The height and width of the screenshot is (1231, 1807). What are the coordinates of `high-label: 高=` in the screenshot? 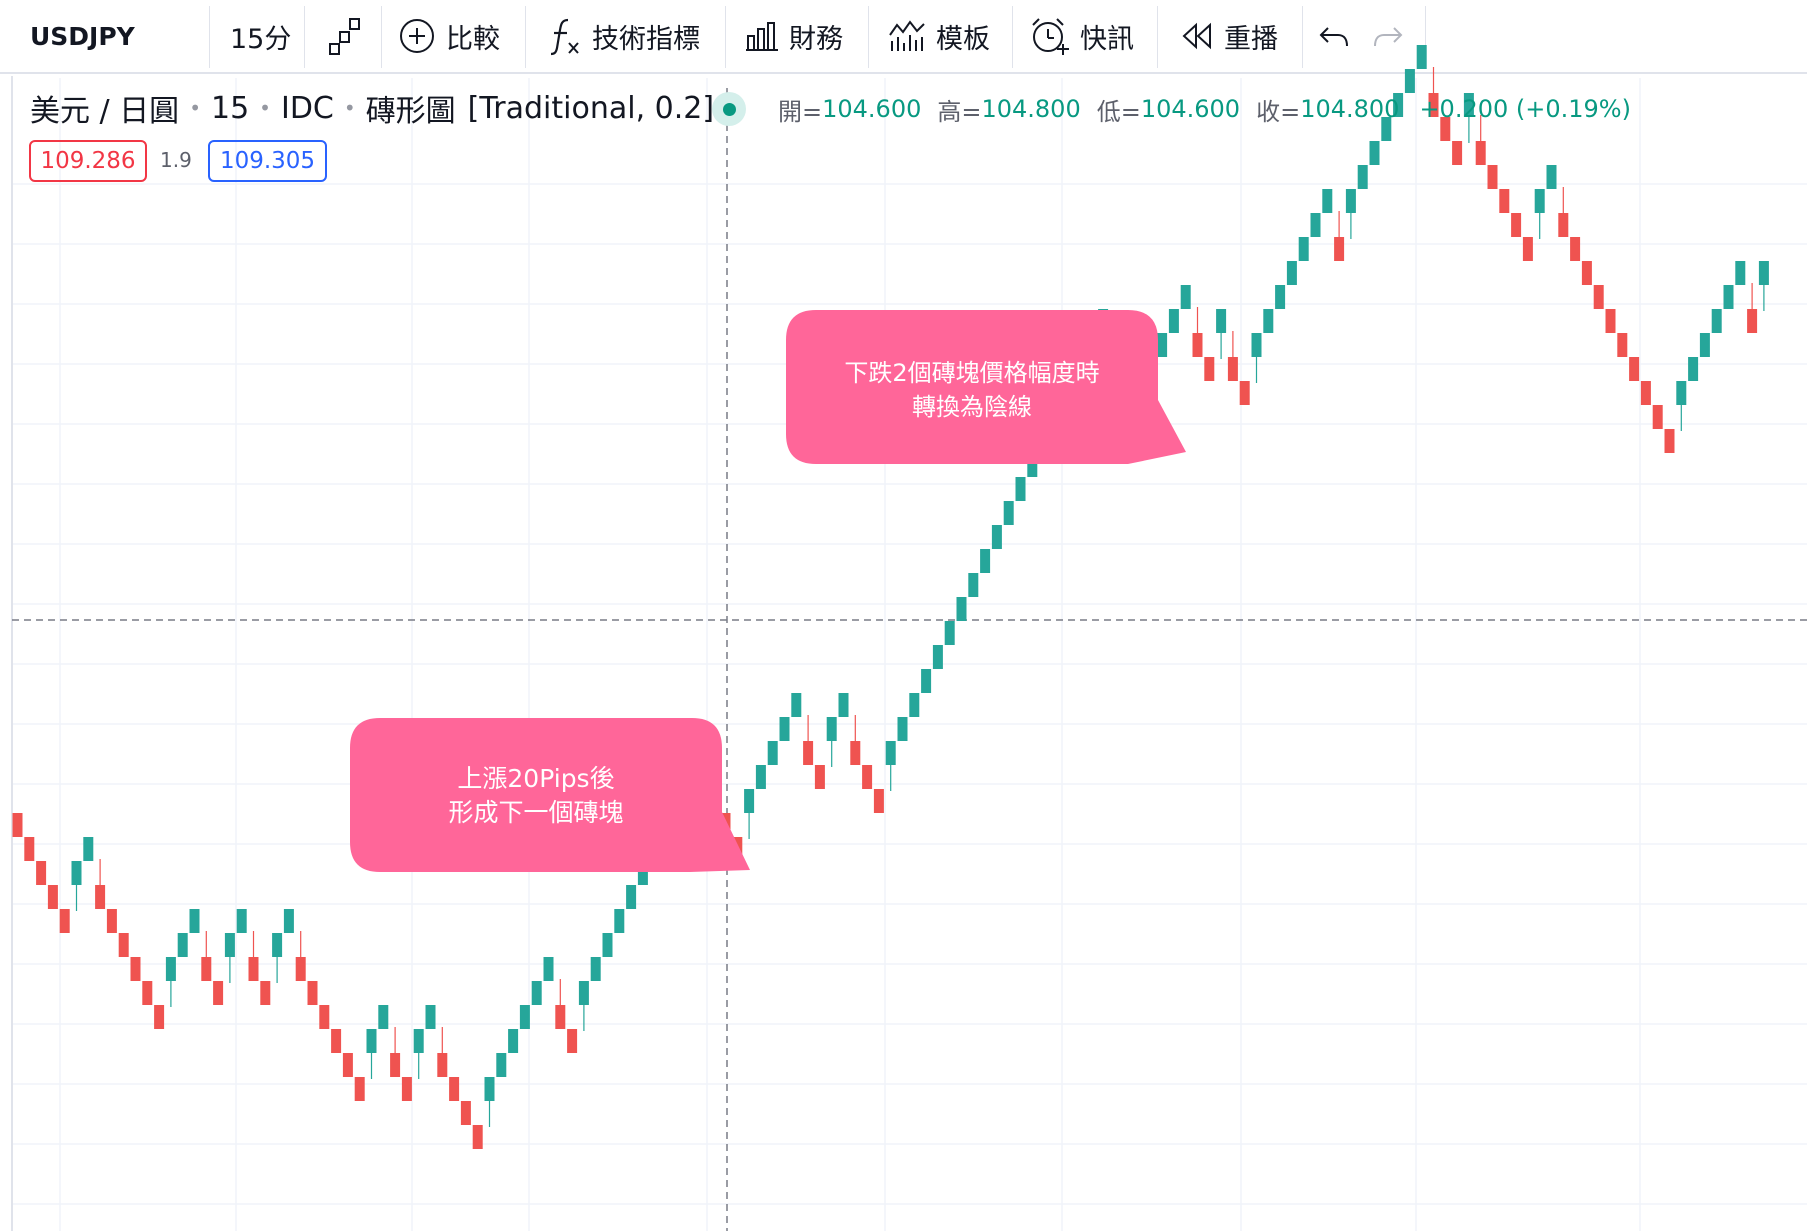 It's located at (959, 111).